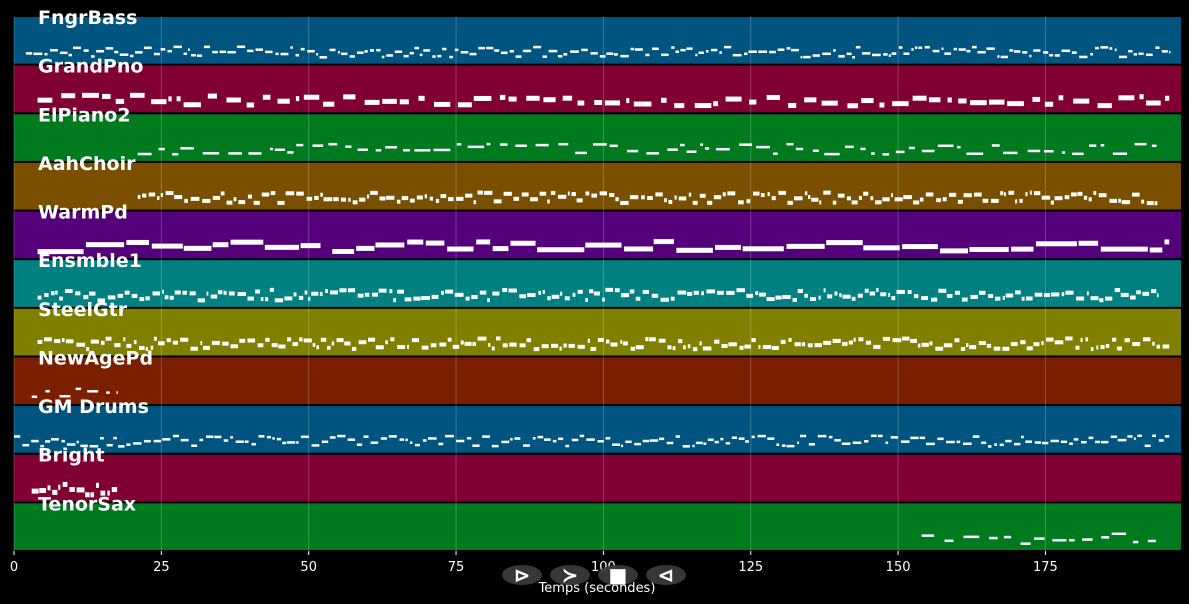  I want to click on track-elpiano2: ElPiano2, so click(597, 132).